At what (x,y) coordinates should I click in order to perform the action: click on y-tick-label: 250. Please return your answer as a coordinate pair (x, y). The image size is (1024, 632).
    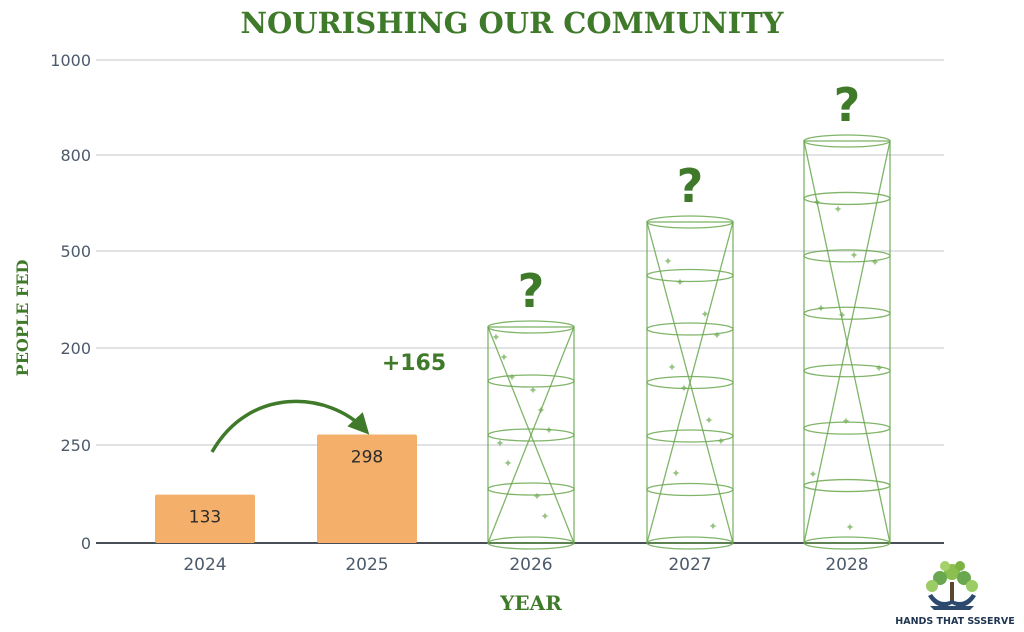
    Looking at the image, I should click on (75, 445).